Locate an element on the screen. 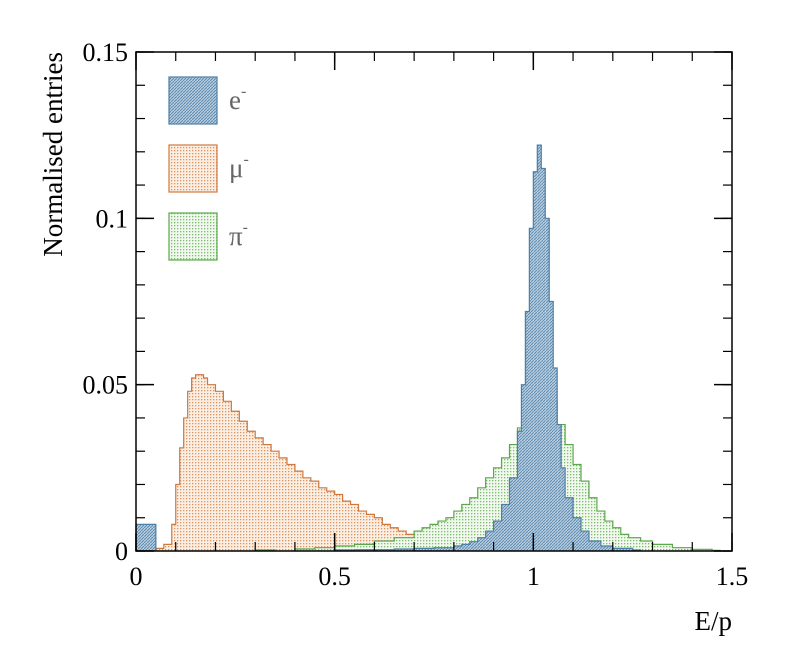 Image resolution: width=796 pixels, height=672 pixels. y-axis-label: Normalised entries is located at coordinates (53, 154).